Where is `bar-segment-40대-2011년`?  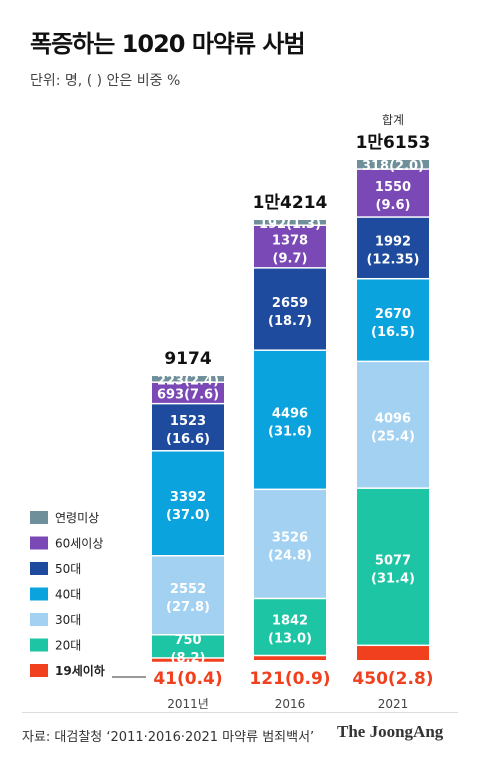 bar-segment-40대-2011년 is located at coordinates (188, 503).